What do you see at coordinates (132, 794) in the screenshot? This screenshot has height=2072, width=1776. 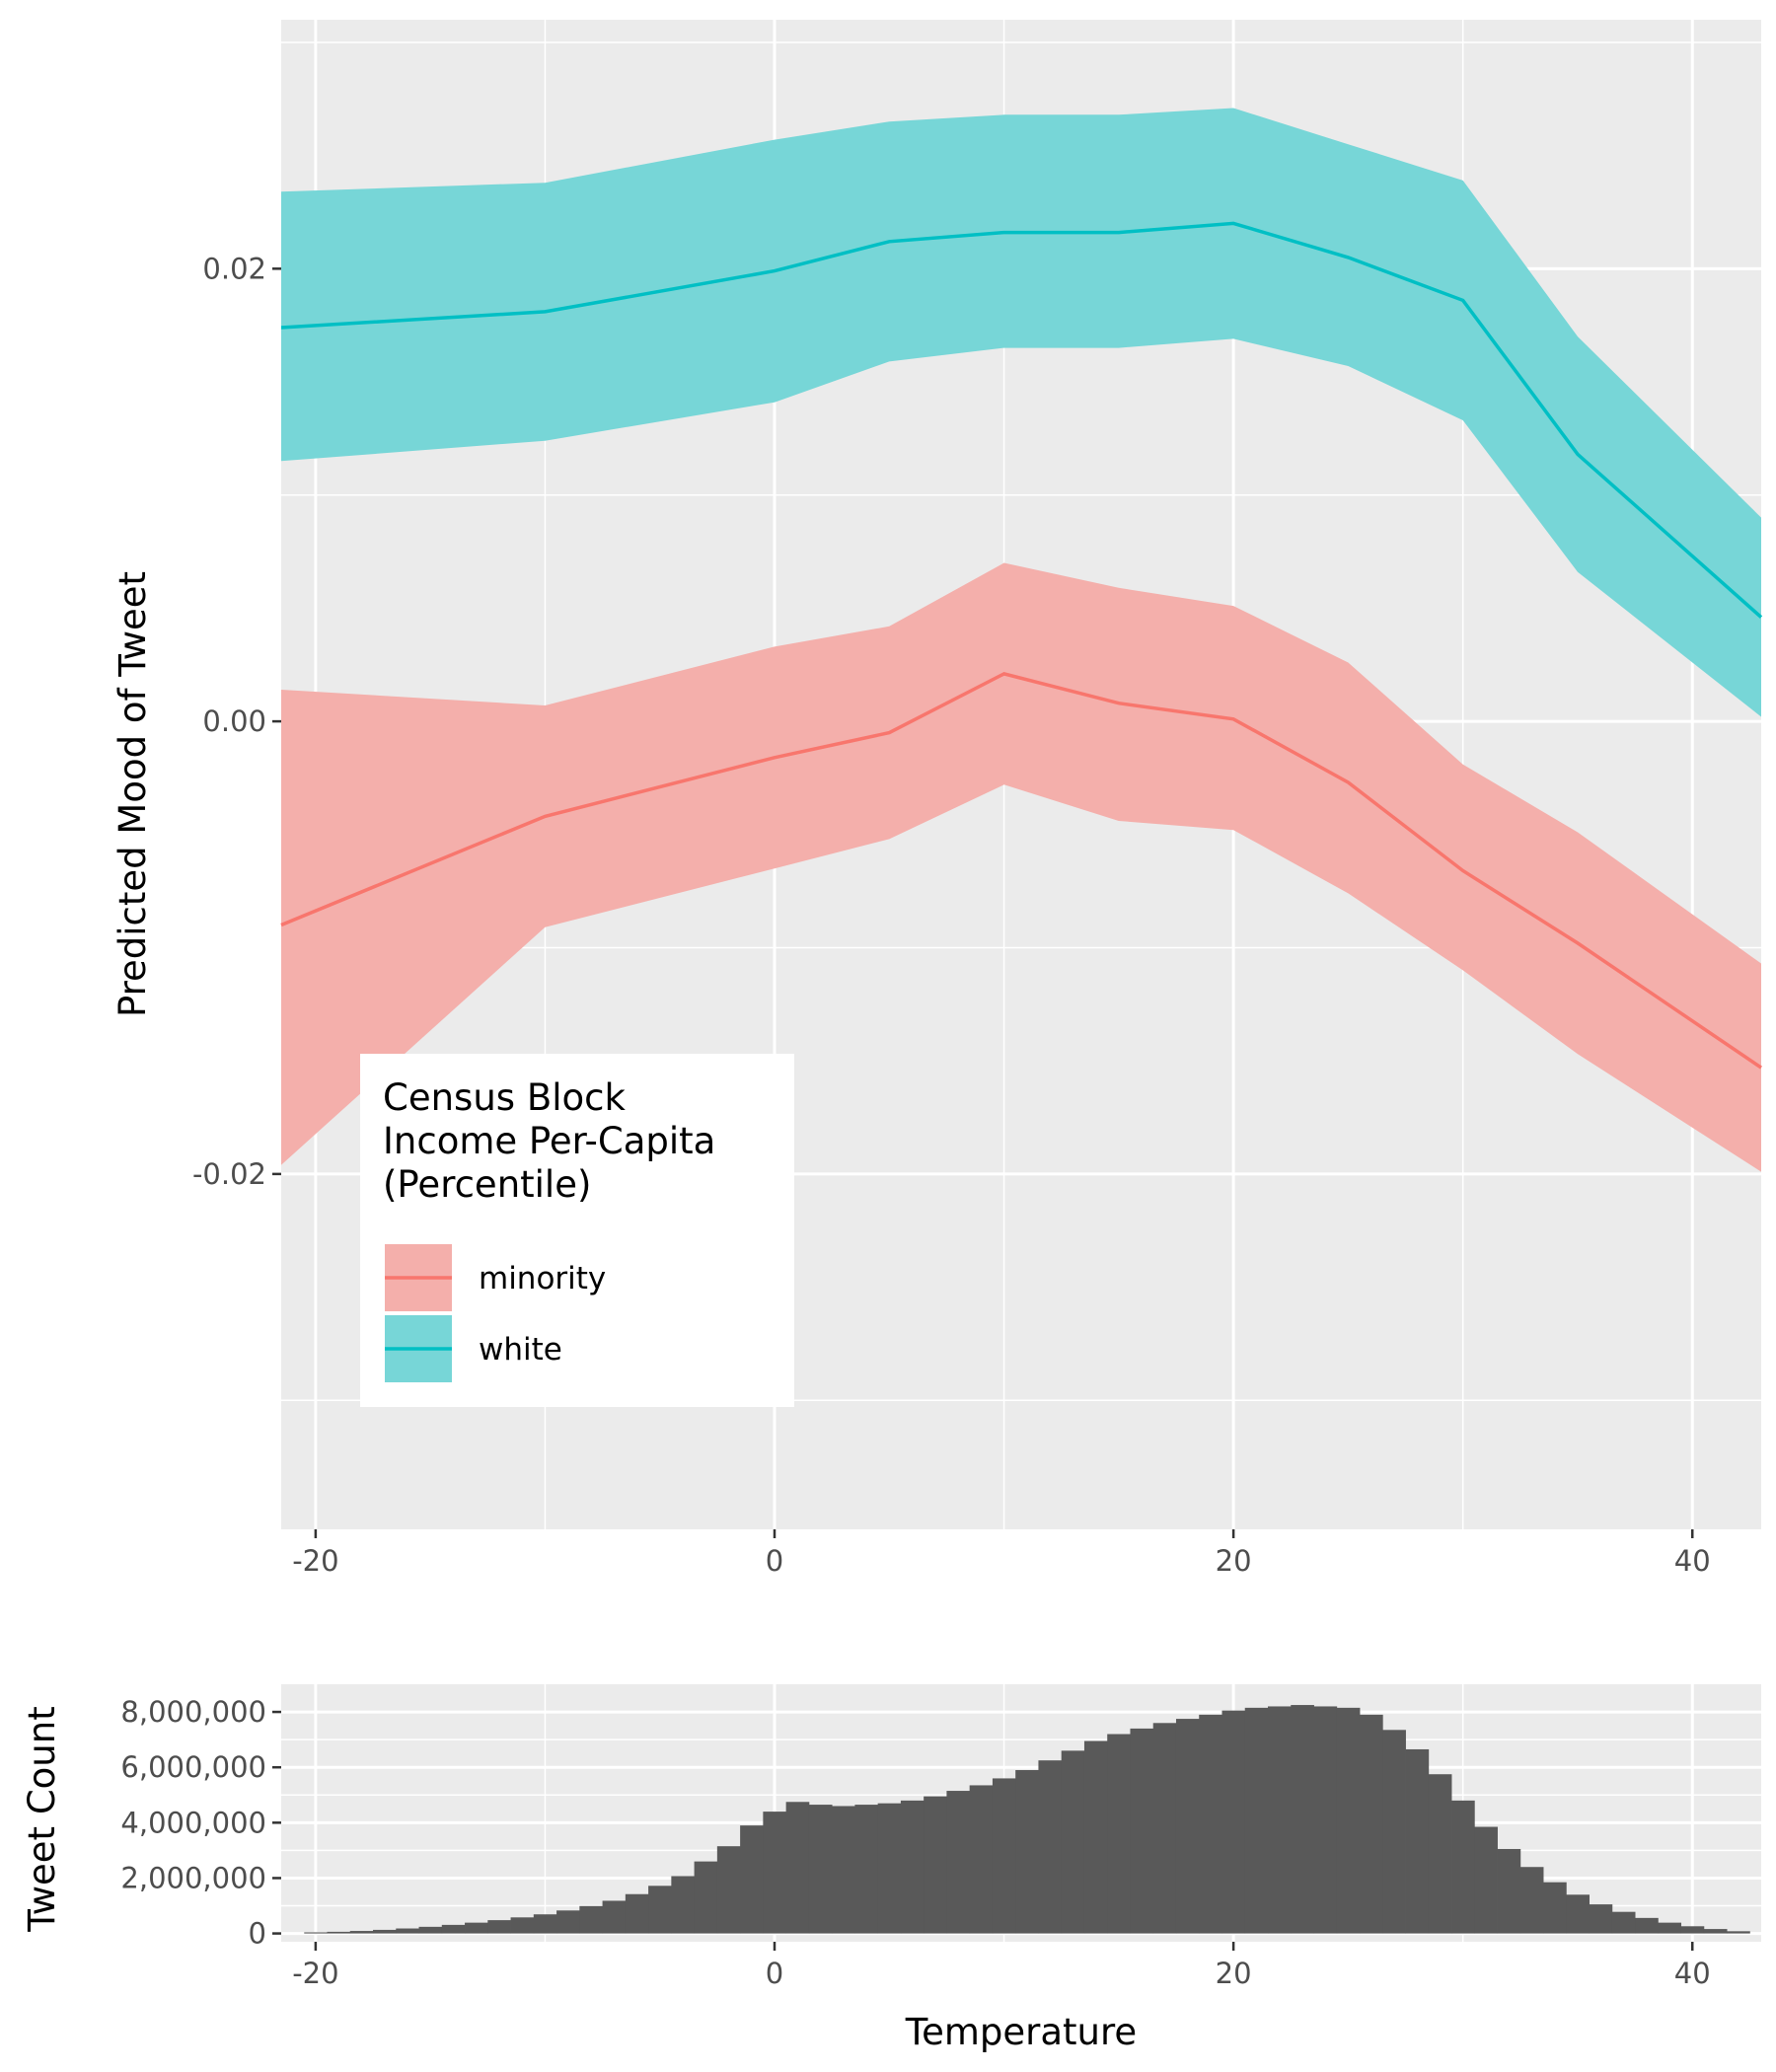 I see `mood-y-axis-title: Predicted Mood of Tweet` at bounding box center [132, 794].